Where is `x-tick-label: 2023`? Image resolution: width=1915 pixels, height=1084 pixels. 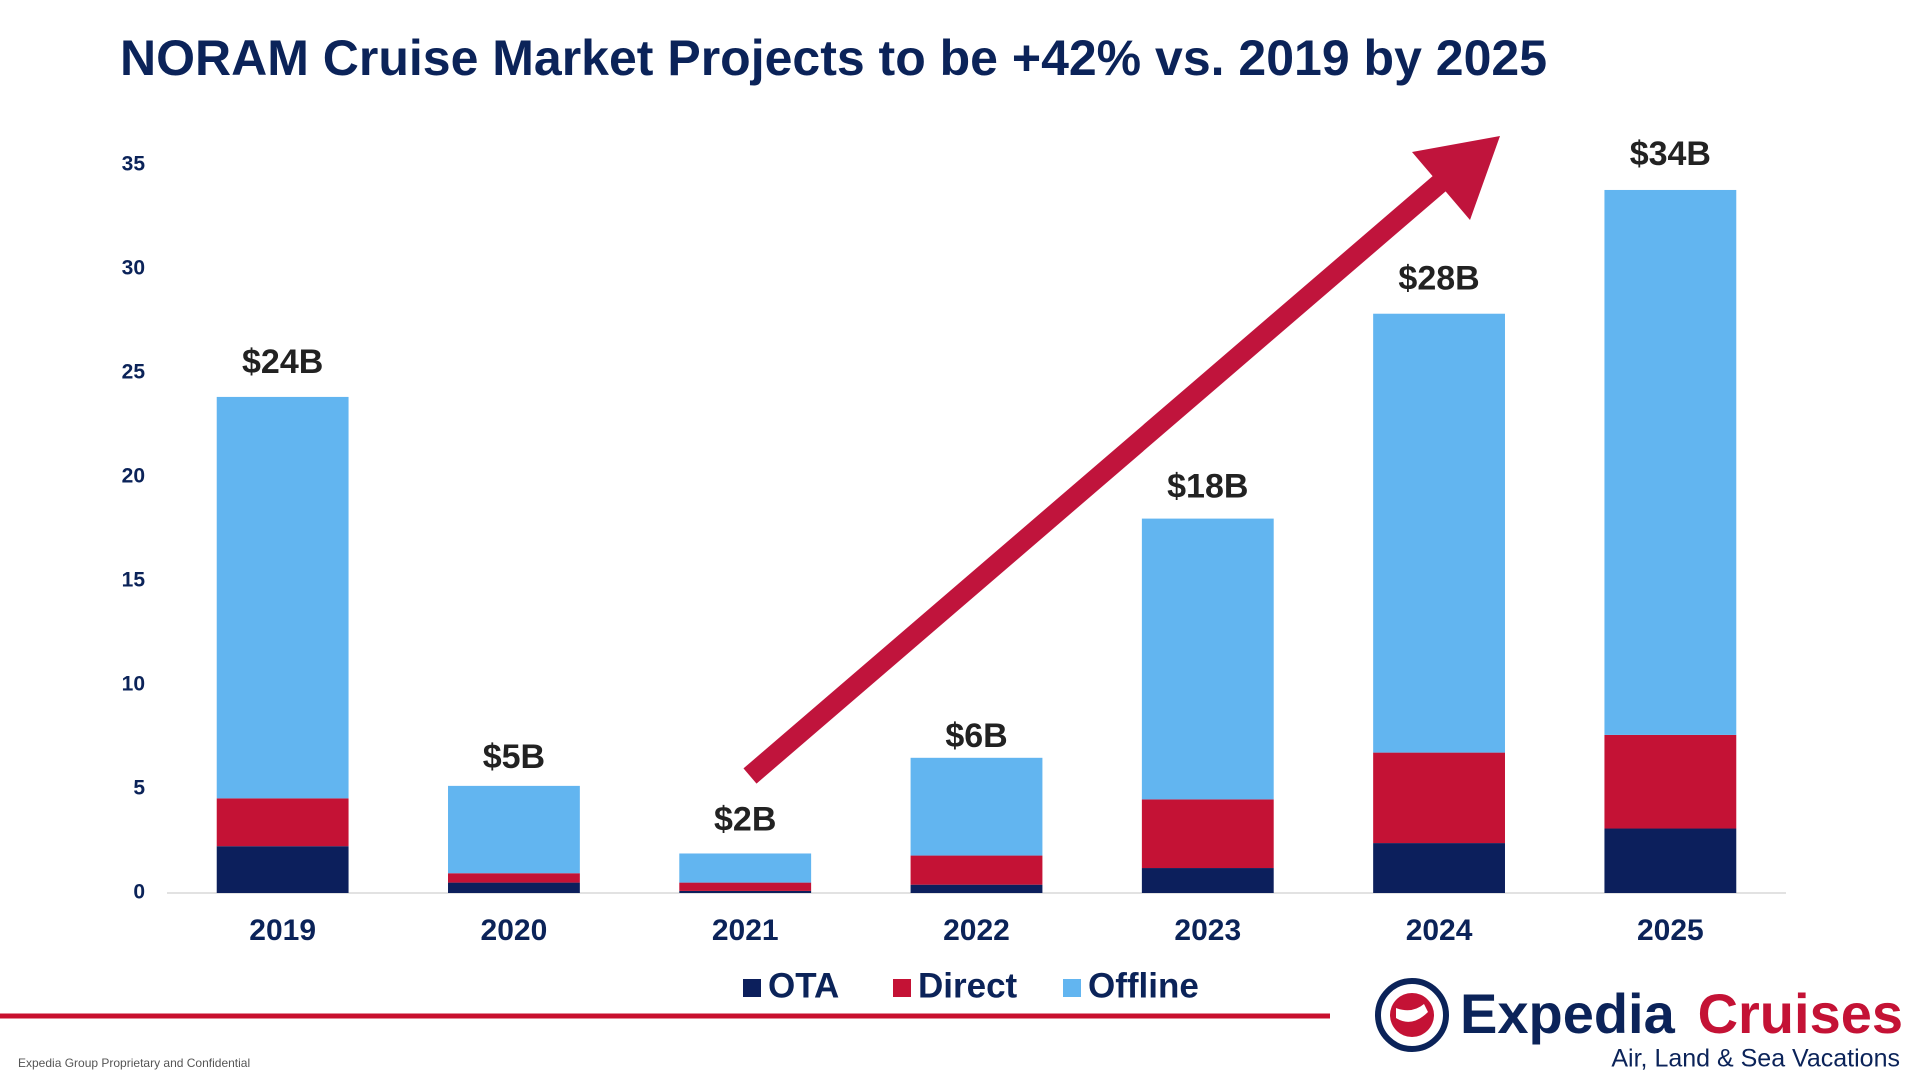
x-tick-label: 2023 is located at coordinates (1207, 930).